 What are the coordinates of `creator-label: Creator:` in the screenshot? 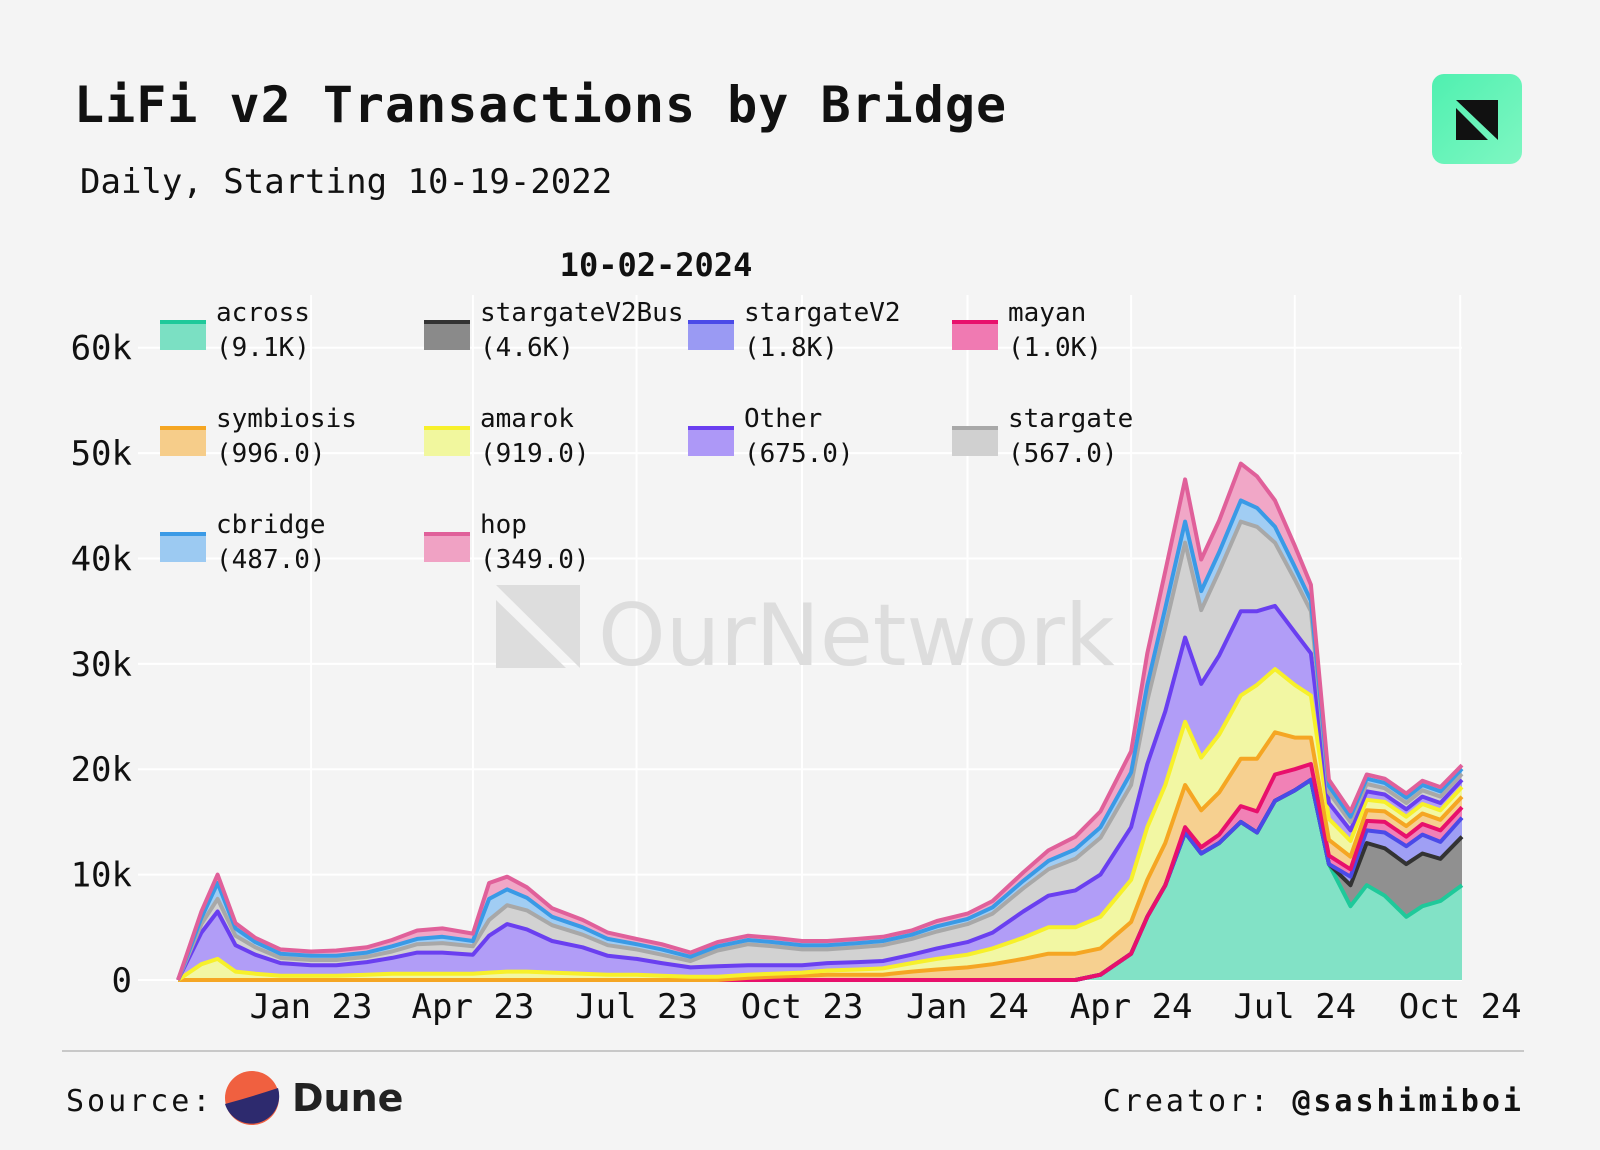 It's located at (1187, 1101).